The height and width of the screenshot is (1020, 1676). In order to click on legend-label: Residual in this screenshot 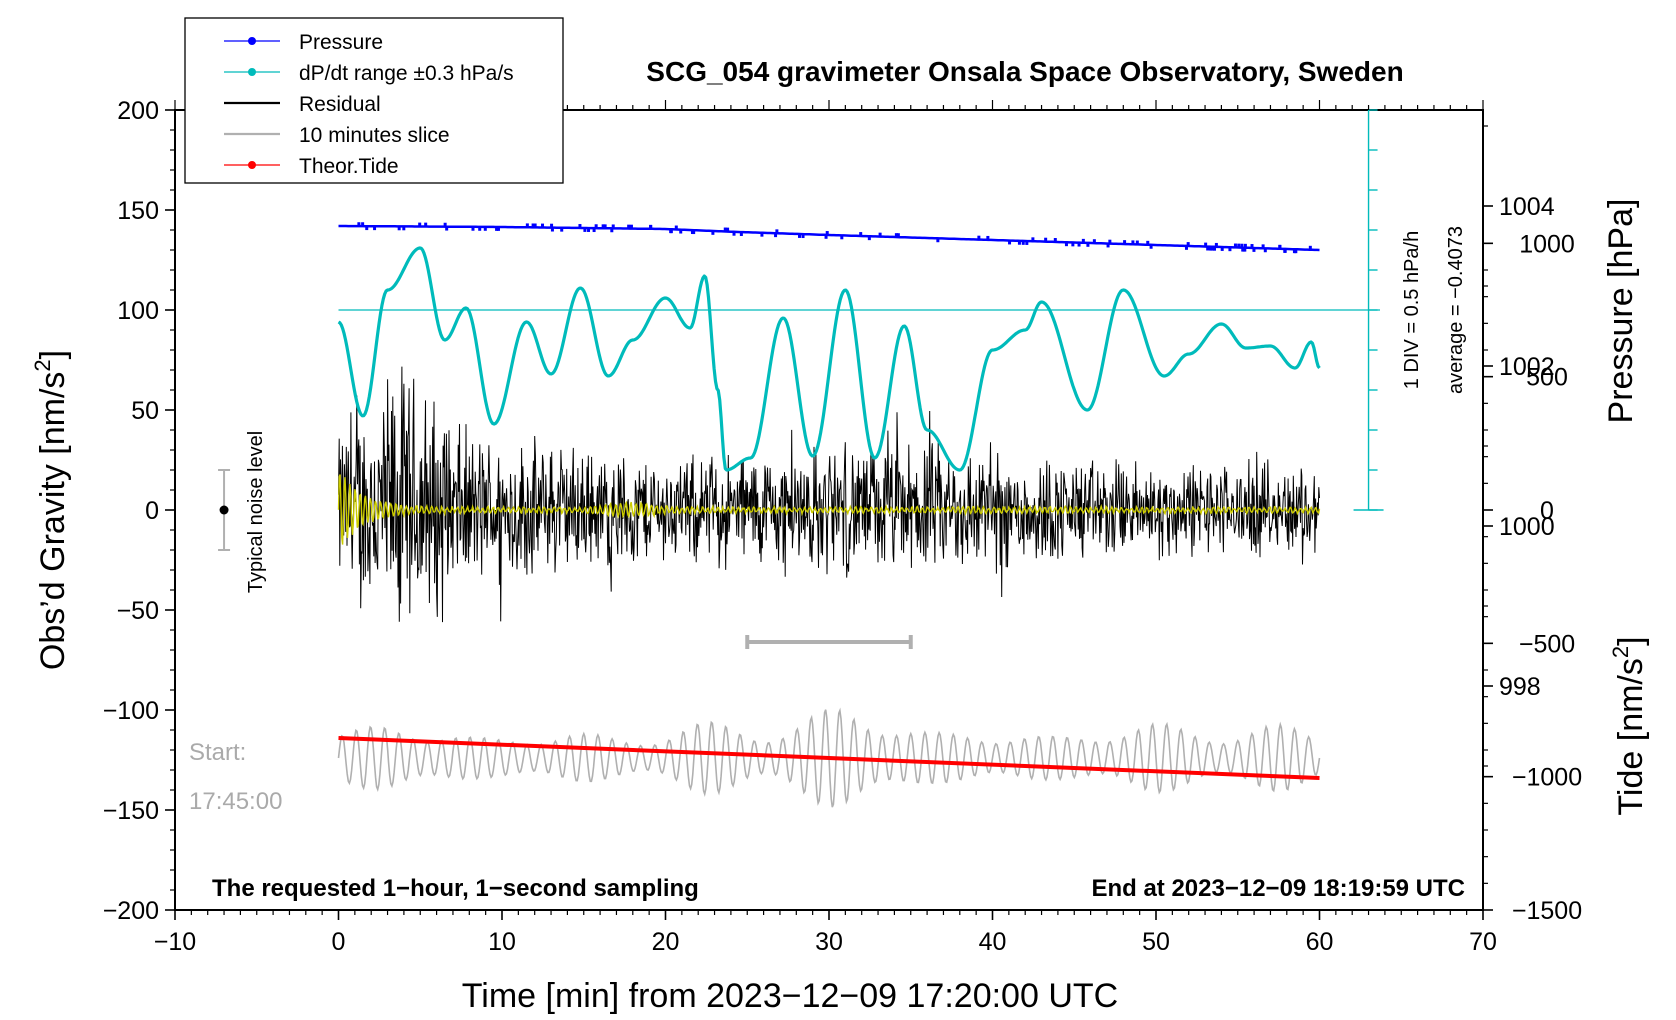, I will do `click(340, 104)`.